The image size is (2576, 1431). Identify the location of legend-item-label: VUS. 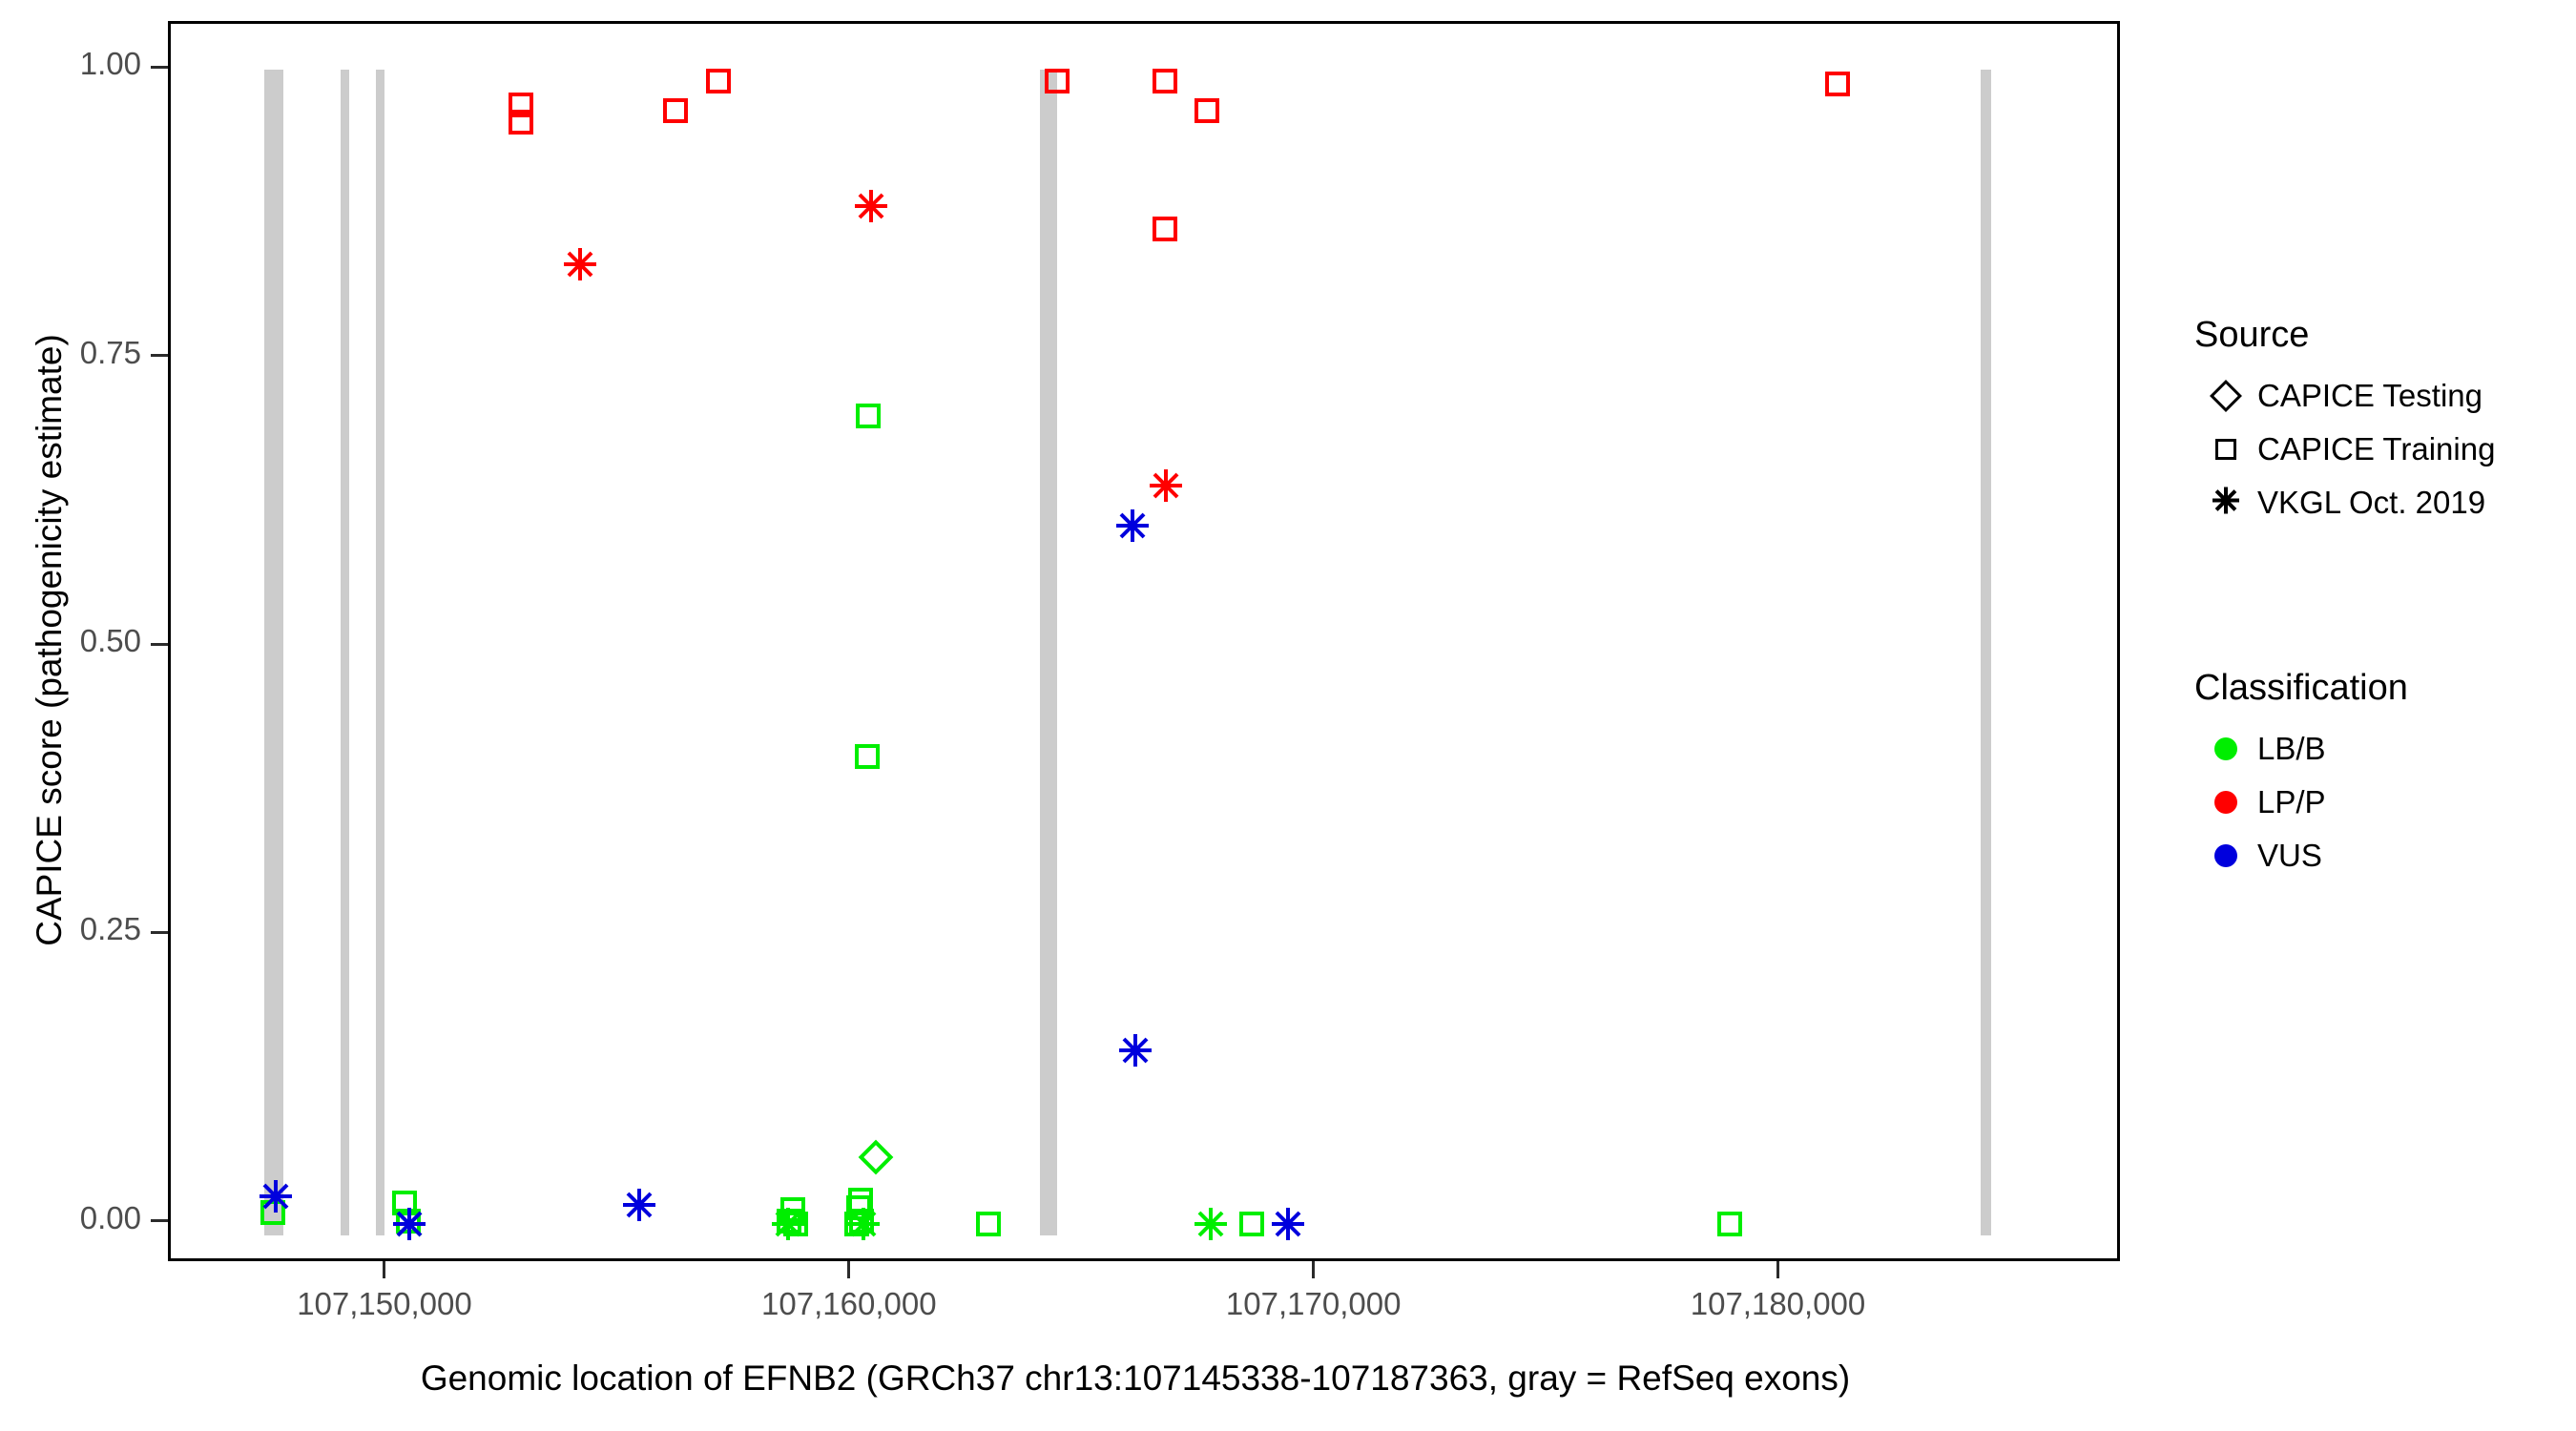
(2289, 855).